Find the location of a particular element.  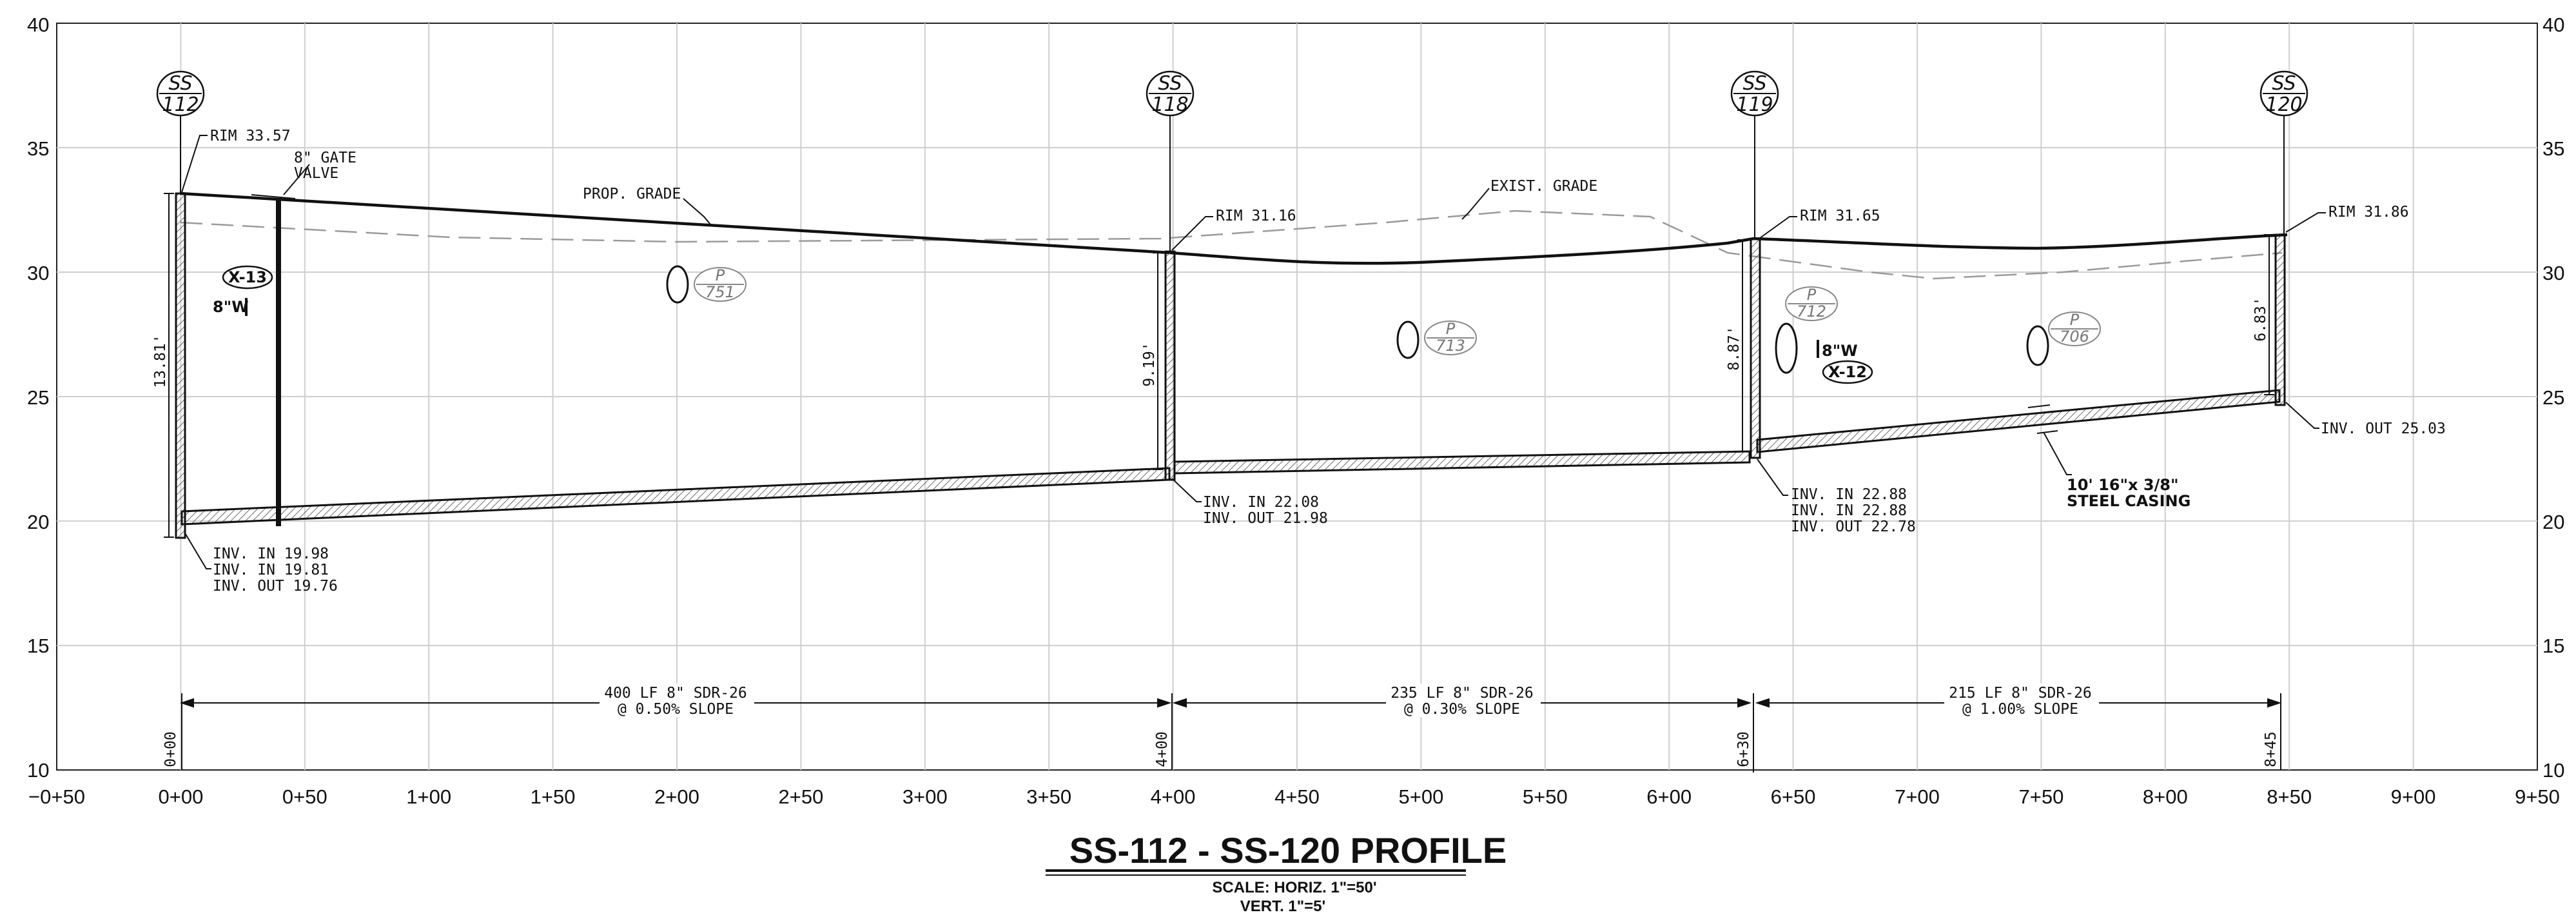

p-tag-bottom: 713 is located at coordinates (1451, 346).